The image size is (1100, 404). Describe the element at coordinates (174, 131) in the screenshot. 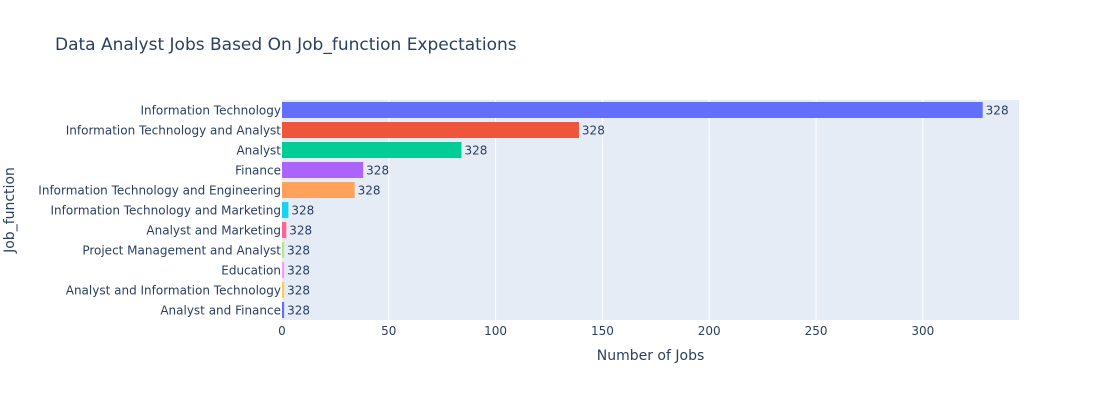

I see `y-tick-label: Information Technology and Analyst` at that location.